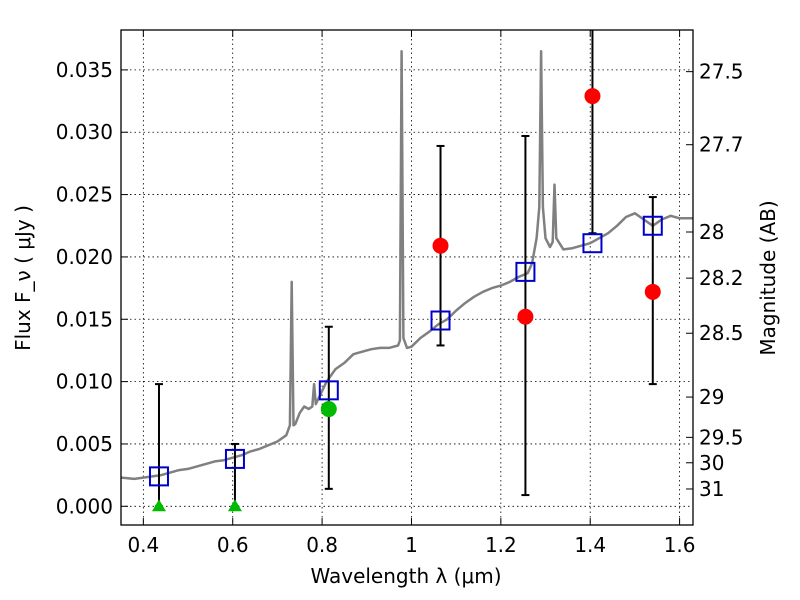  What do you see at coordinates (411, 545) in the screenshot?
I see `x-tick-label: 1` at bounding box center [411, 545].